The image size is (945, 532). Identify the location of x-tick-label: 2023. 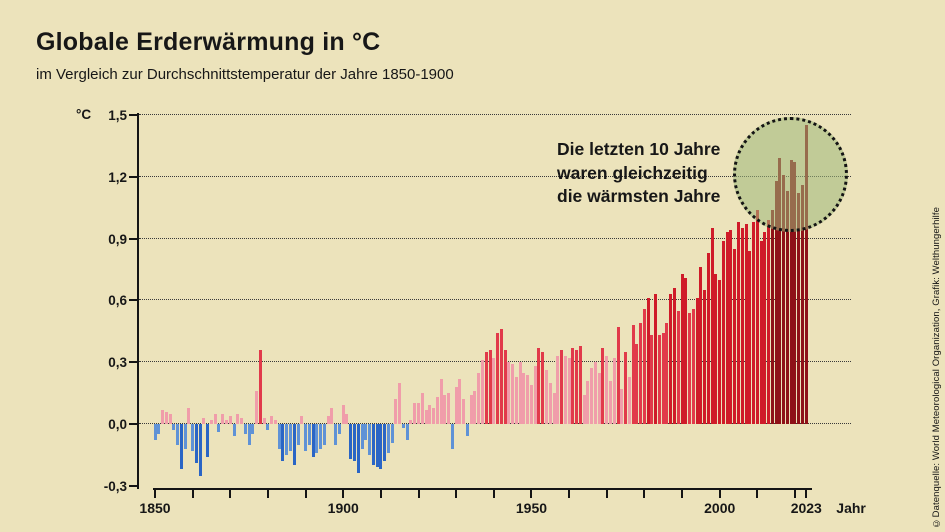
(806, 508).